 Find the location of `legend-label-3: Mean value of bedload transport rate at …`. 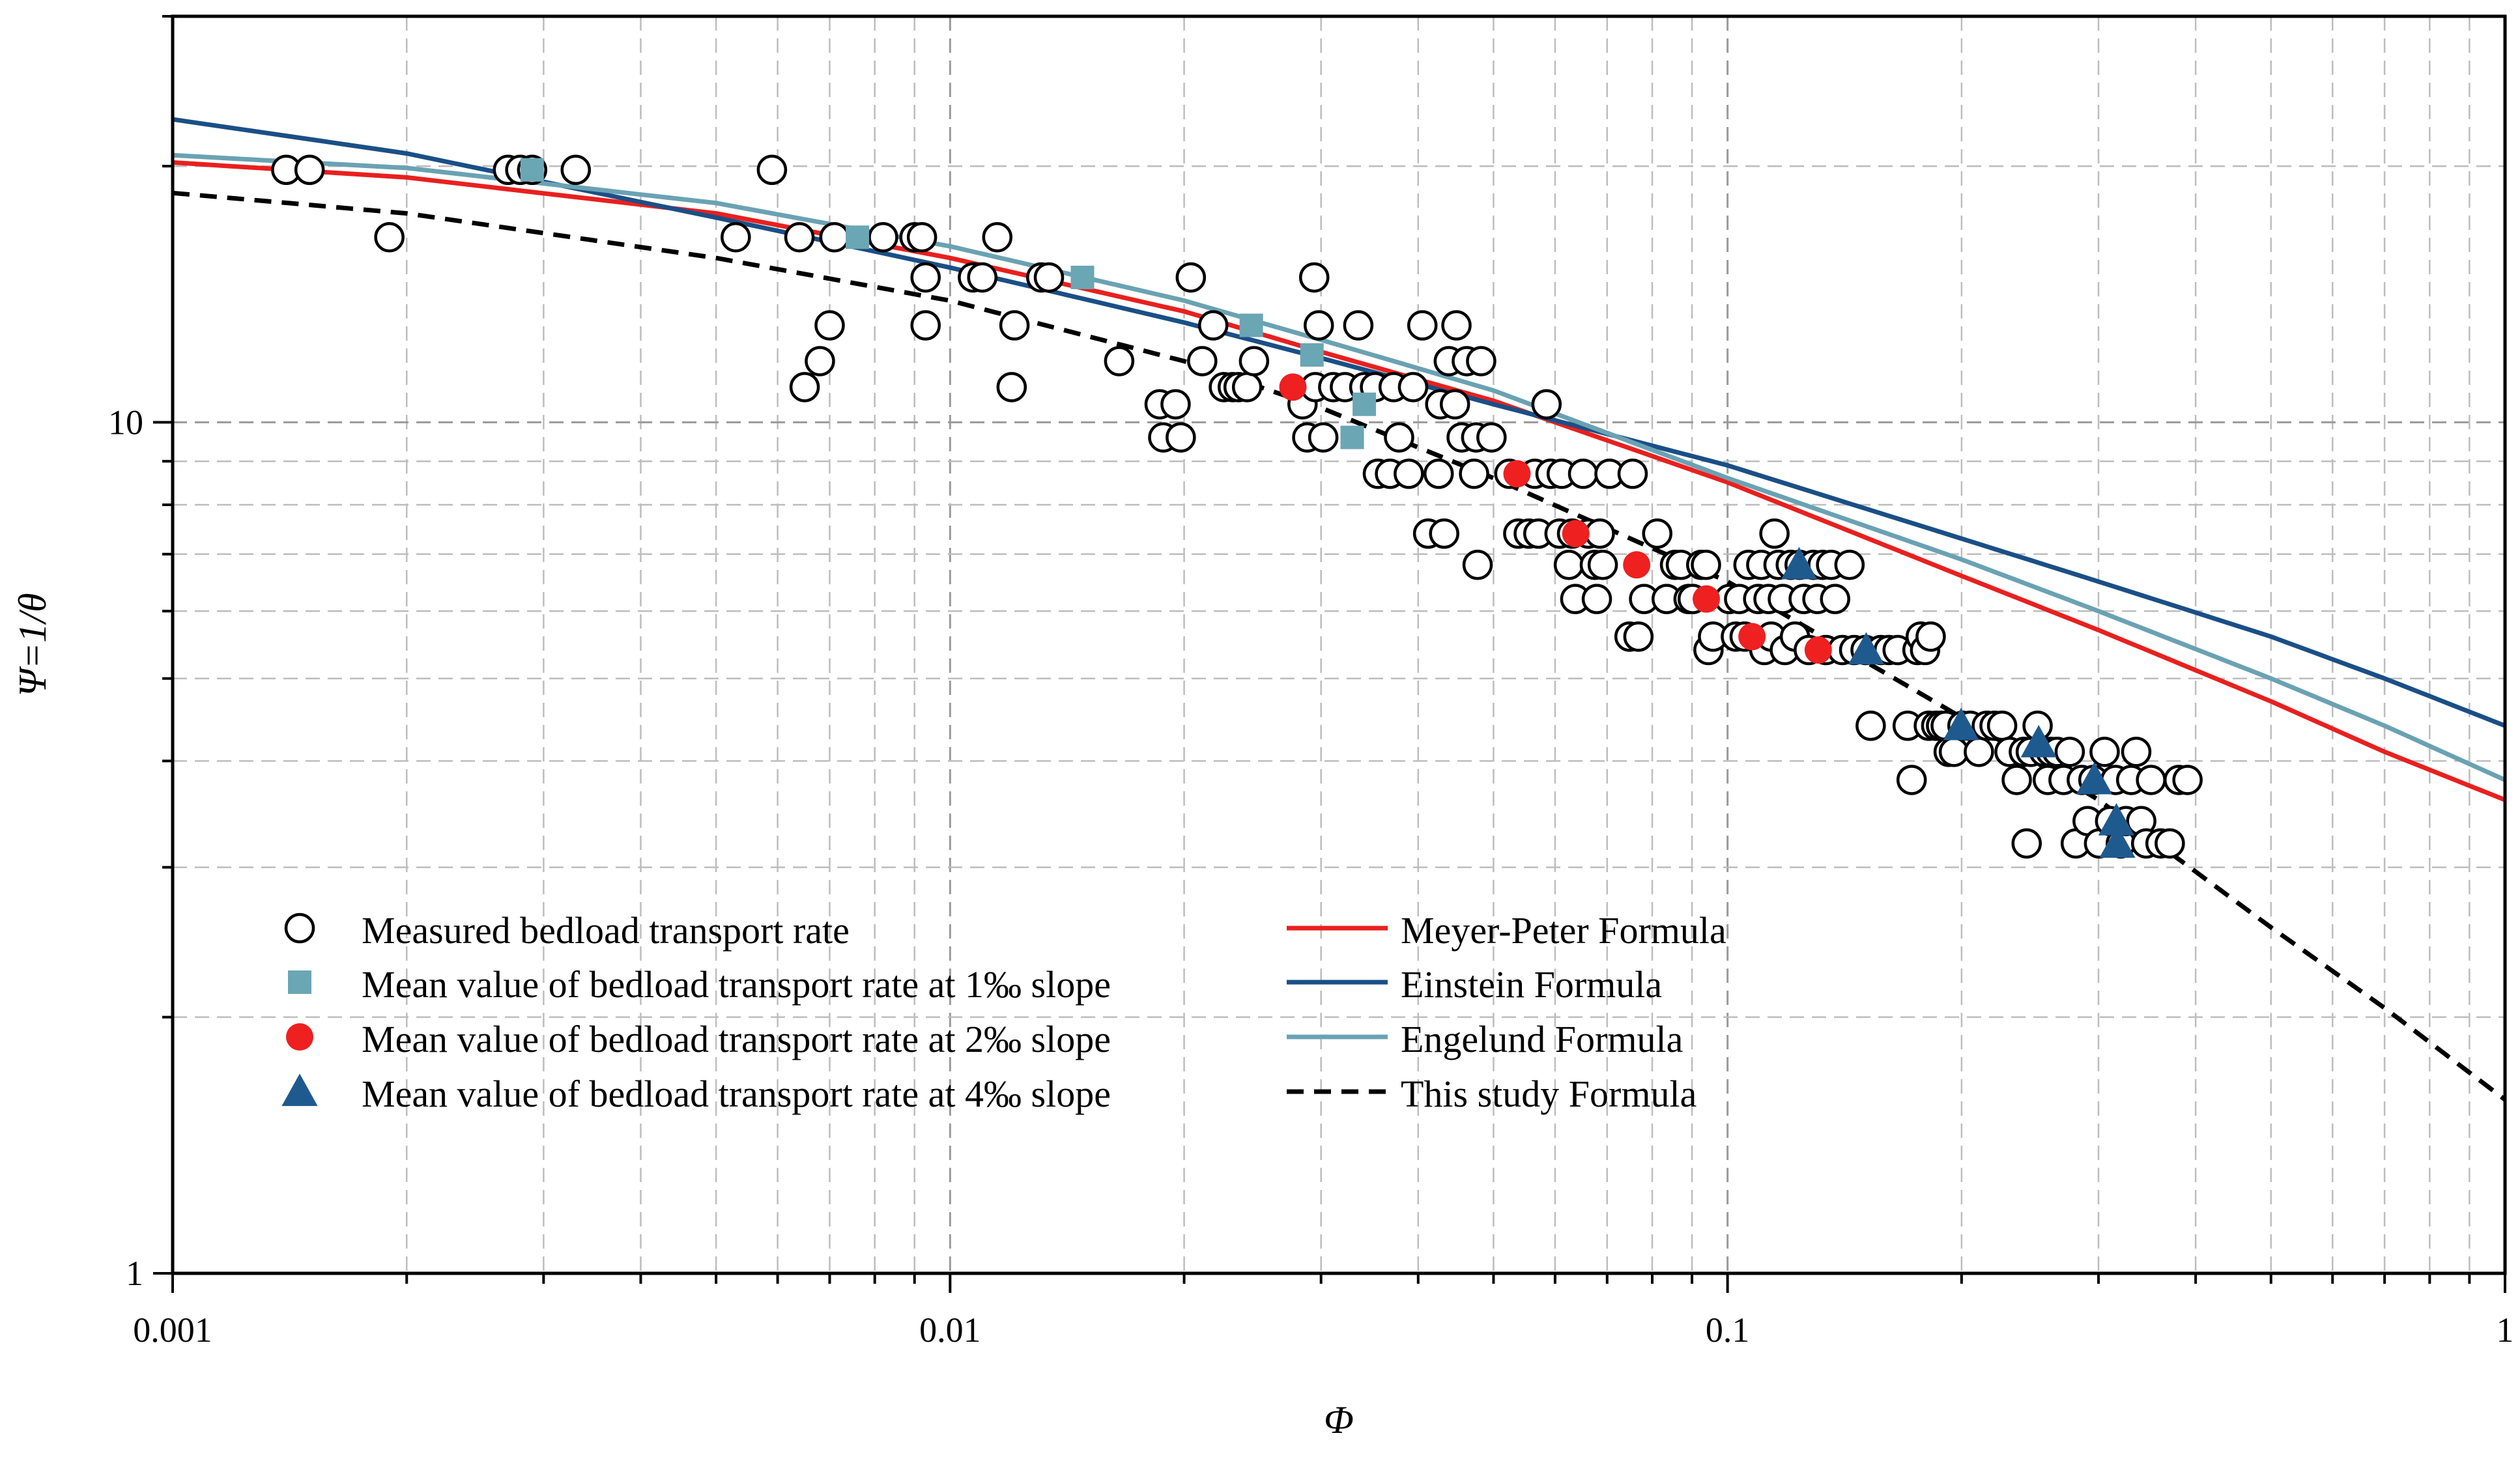

legend-label-3: Mean value of bedload transport rate at … is located at coordinates (736, 1039).